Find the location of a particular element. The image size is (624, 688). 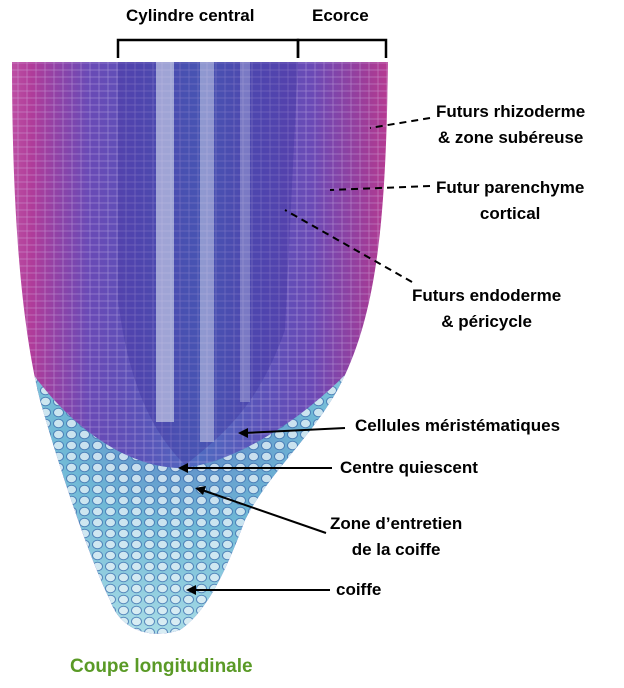

parenchyma-leader is located at coordinates (380, 188).